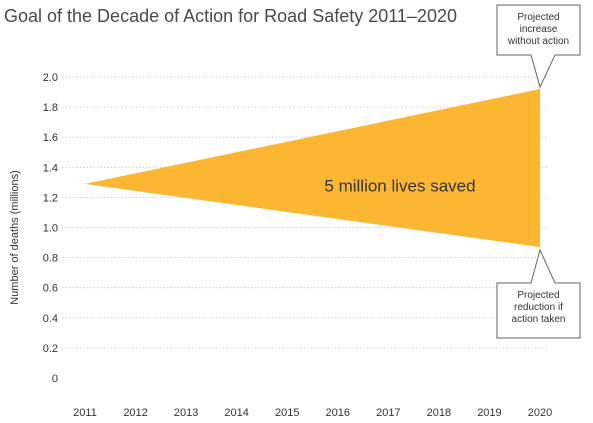 This screenshot has width=593, height=423. I want to click on y-tick-label: 1.6, so click(50, 138).